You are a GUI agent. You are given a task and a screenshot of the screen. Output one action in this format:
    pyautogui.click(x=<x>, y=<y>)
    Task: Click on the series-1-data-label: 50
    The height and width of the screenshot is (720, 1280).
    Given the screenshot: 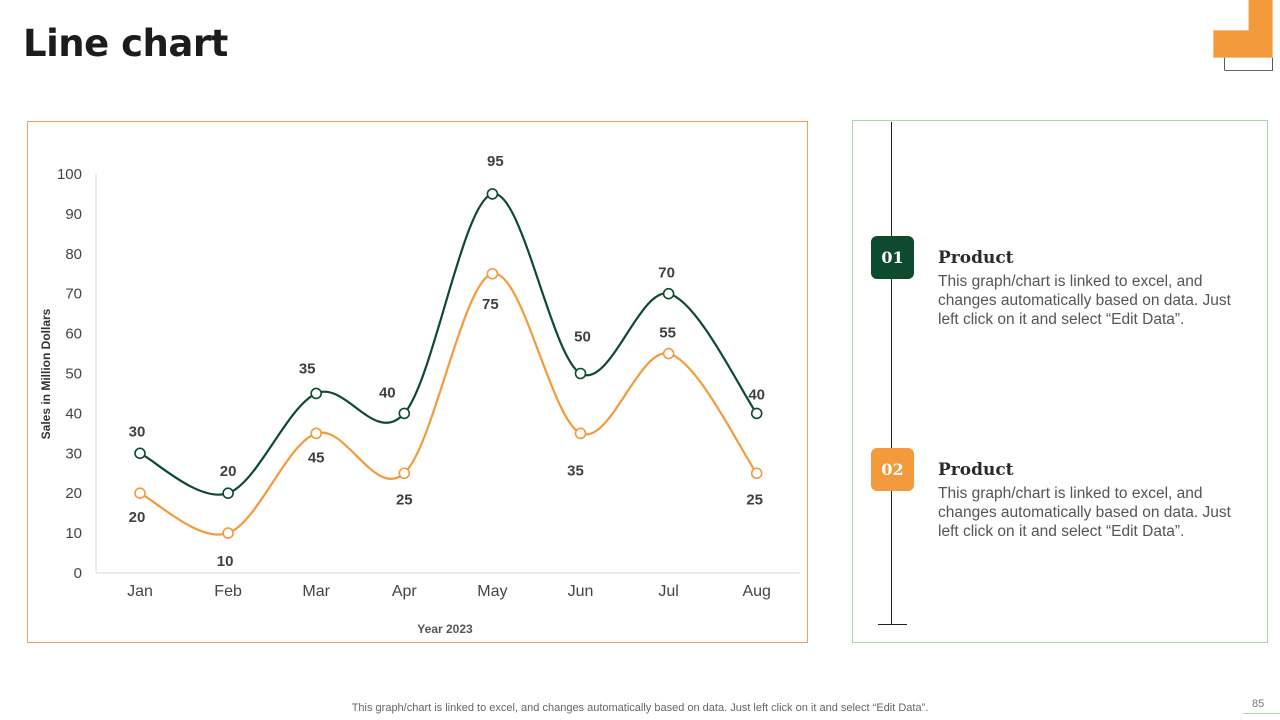 What is the action you would take?
    pyautogui.click(x=582, y=337)
    